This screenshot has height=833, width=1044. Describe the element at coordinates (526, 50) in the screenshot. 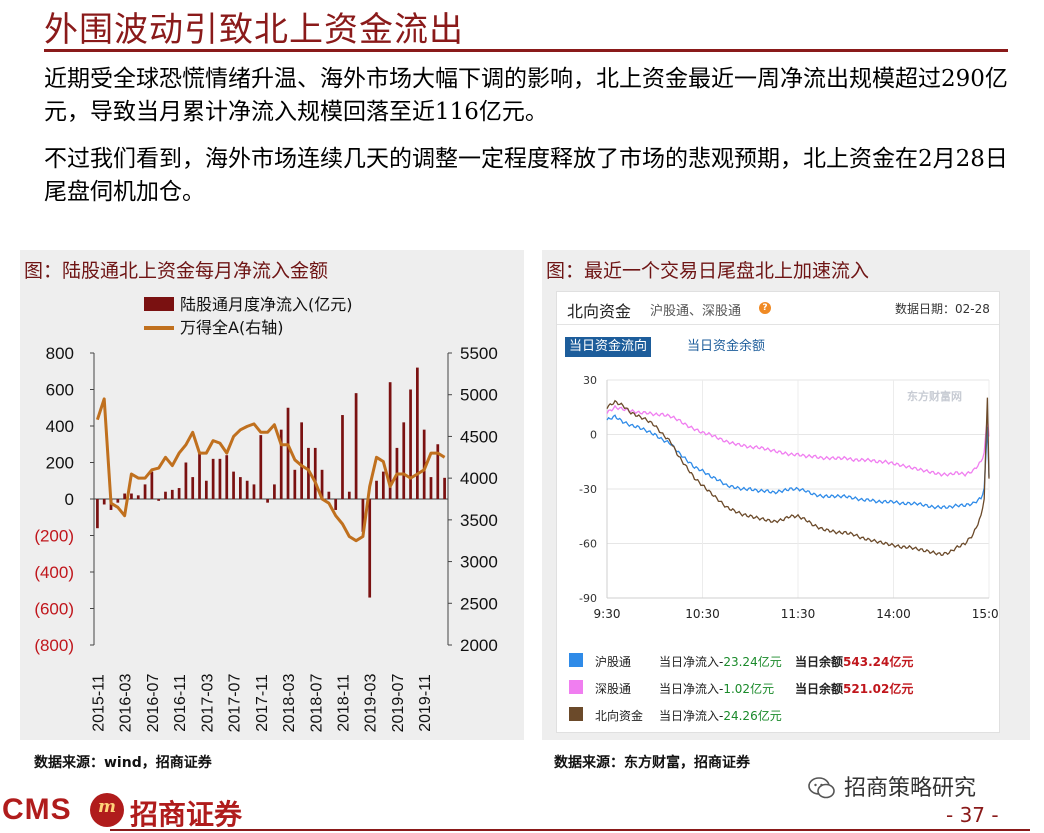

I see `title-rule` at that location.